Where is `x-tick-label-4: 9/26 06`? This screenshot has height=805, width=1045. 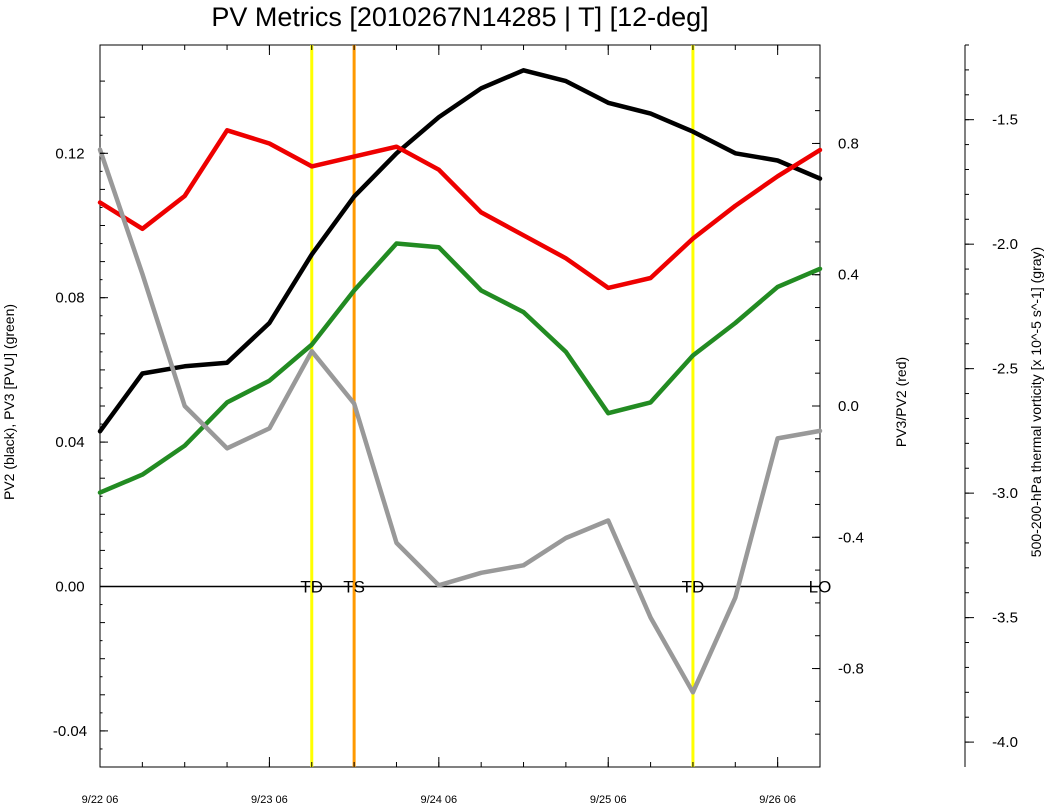 x-tick-label-4: 9/26 06 is located at coordinates (777, 799).